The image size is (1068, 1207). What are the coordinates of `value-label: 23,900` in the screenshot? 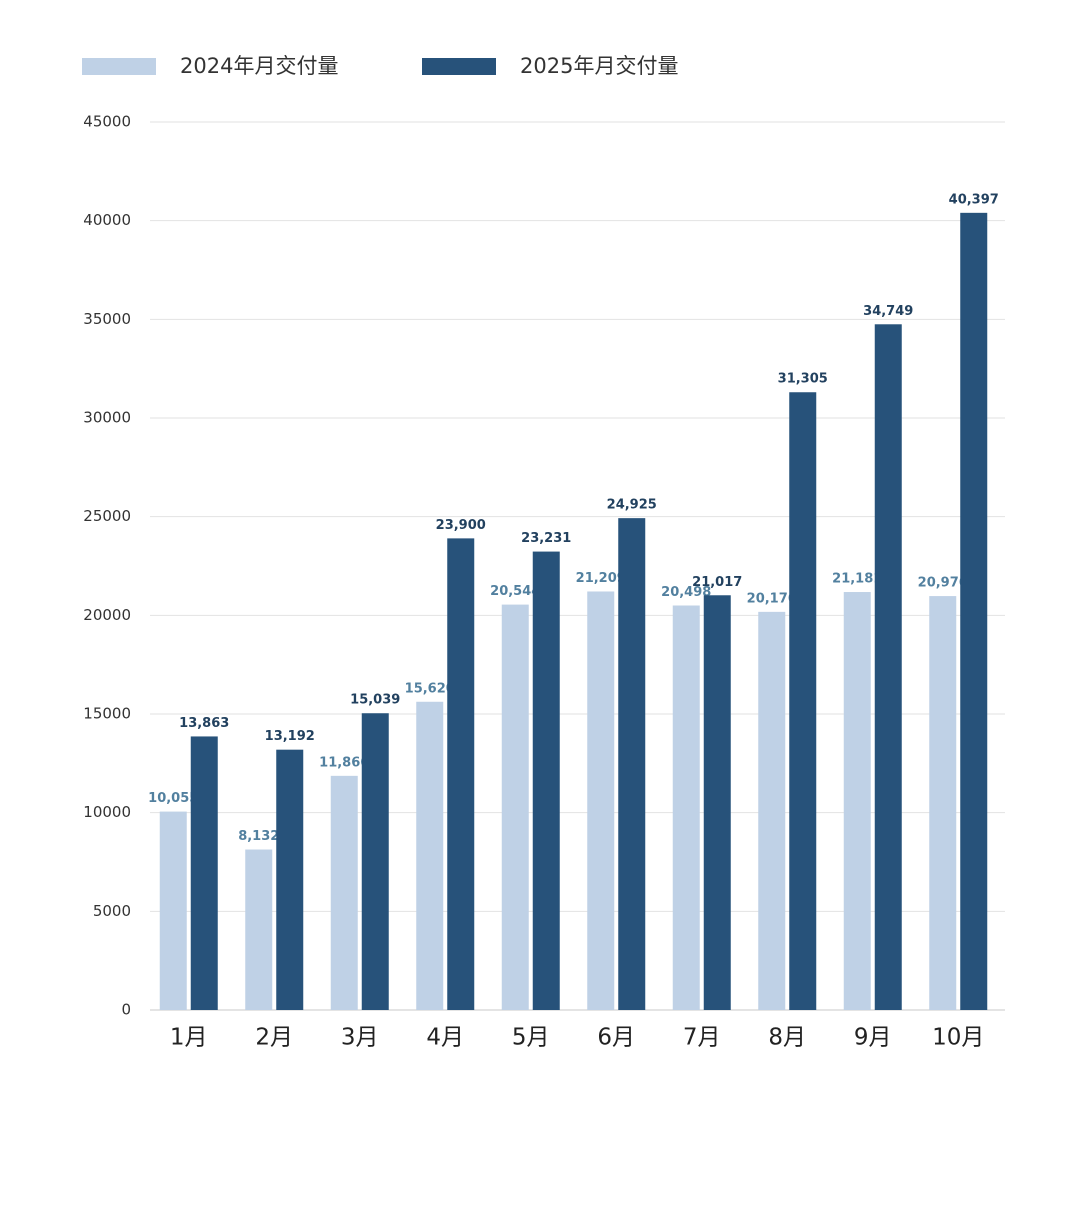 It's located at (461, 525).